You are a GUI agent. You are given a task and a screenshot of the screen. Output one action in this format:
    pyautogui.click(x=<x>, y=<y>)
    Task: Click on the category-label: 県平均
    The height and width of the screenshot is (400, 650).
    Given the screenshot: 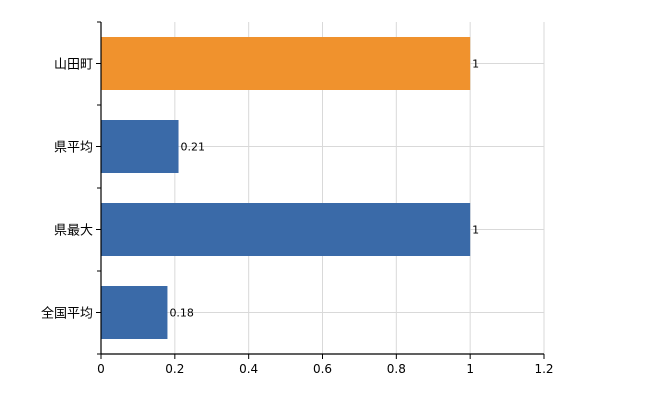 What is the action you would take?
    pyautogui.click(x=73, y=148)
    